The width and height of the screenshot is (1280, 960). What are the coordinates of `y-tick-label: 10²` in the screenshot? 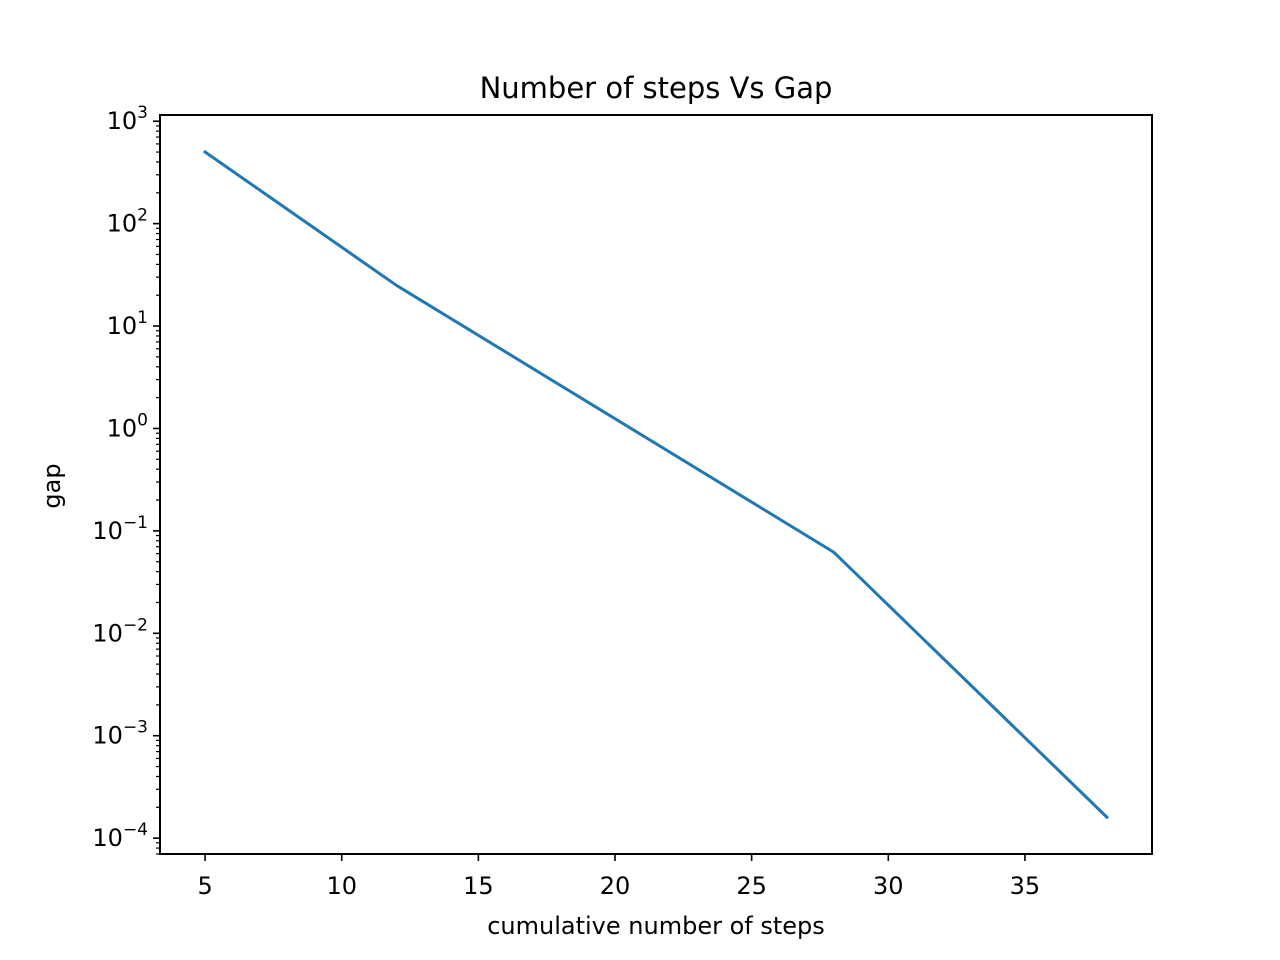 It's located at (127, 222).